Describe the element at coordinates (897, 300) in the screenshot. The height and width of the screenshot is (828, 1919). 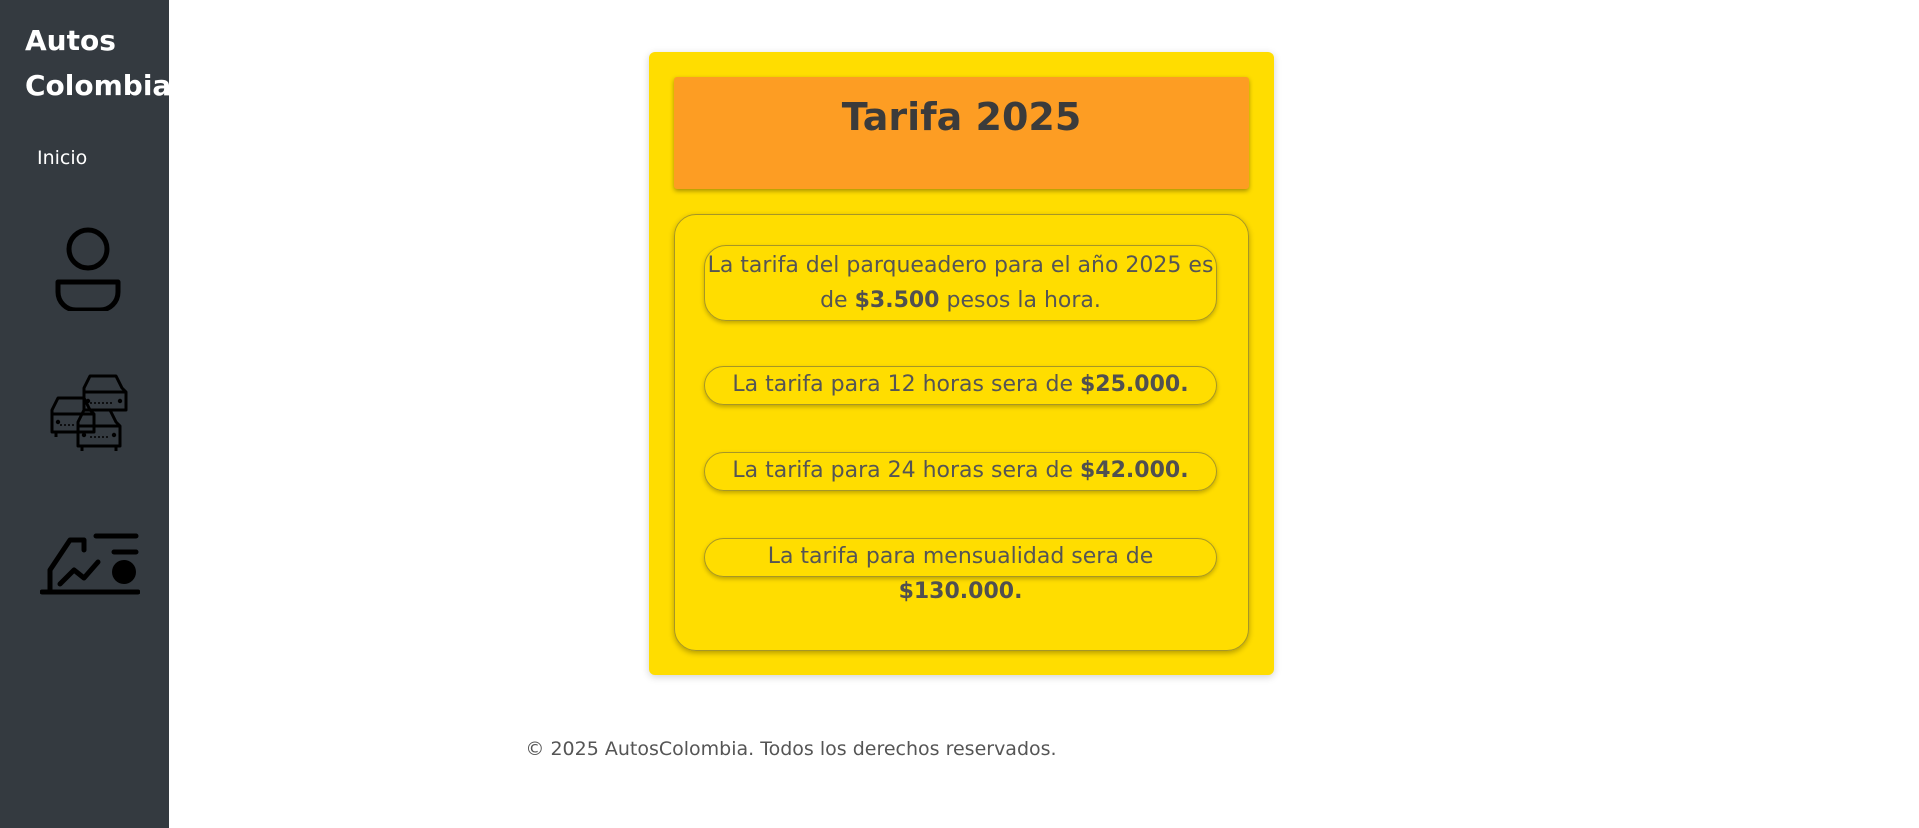
I see `rate-hourly-value: $3.500` at that location.